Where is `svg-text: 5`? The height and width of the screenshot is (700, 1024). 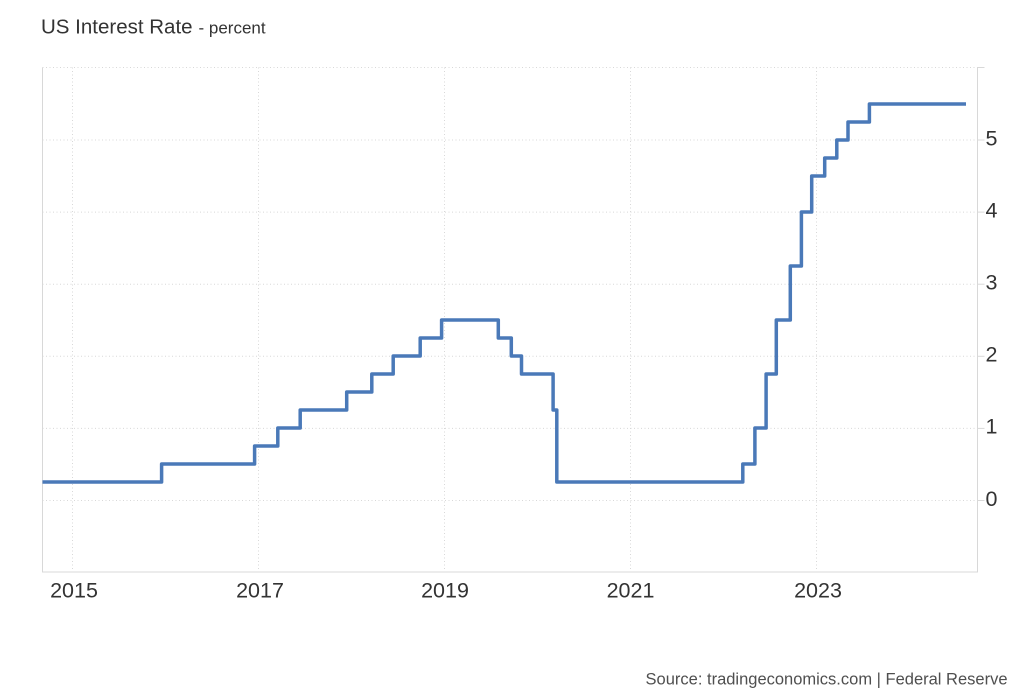
svg-text: 5 is located at coordinates (992, 138).